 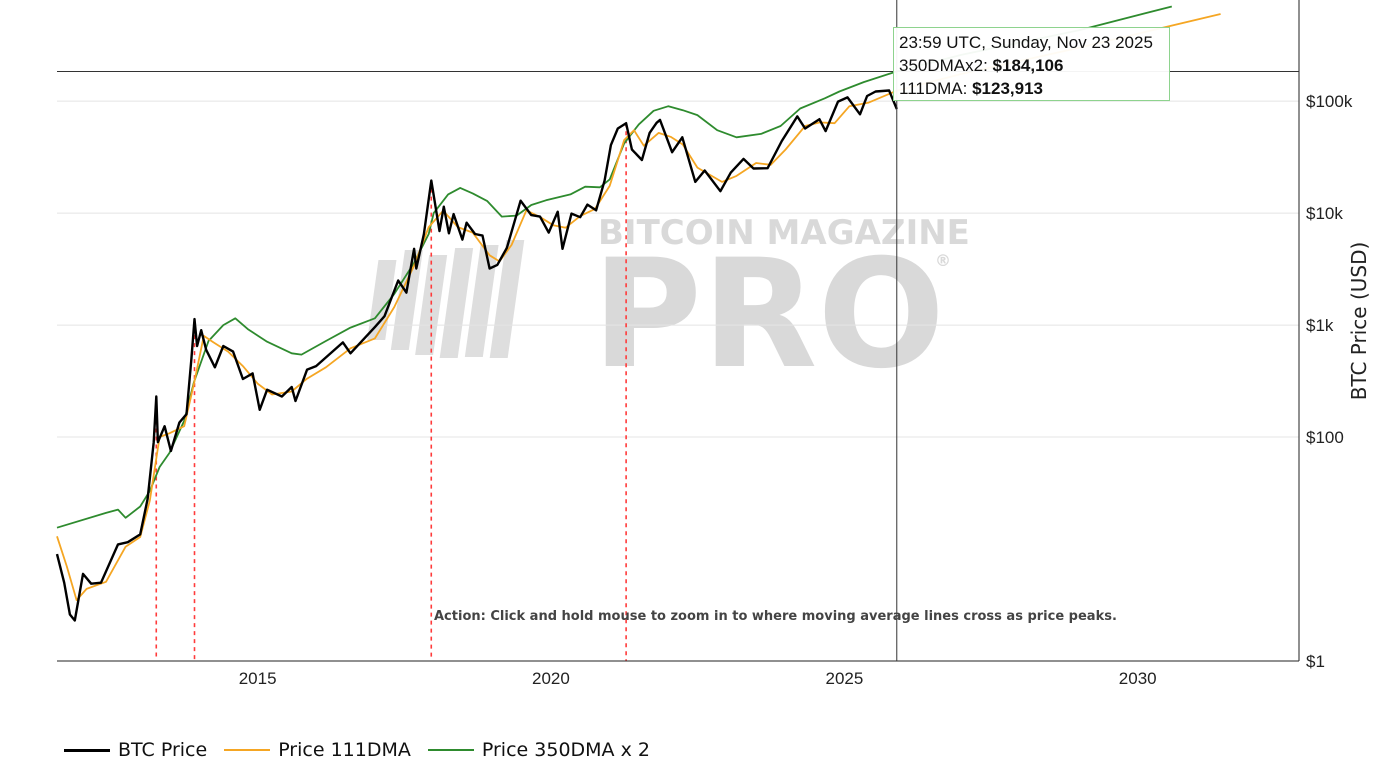 I want to click on watermark-main-text: PRO, so click(x=768, y=315).